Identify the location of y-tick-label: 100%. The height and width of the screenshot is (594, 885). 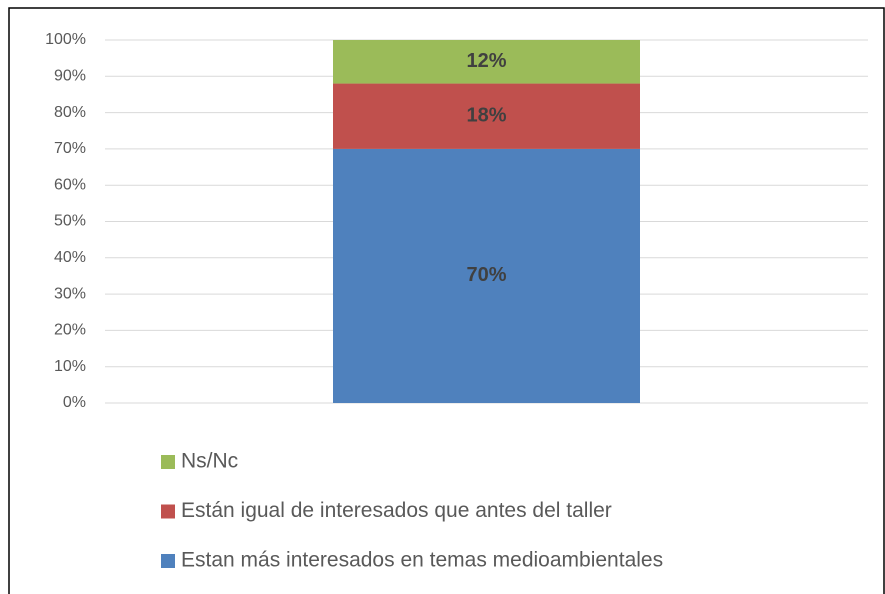
(65, 39).